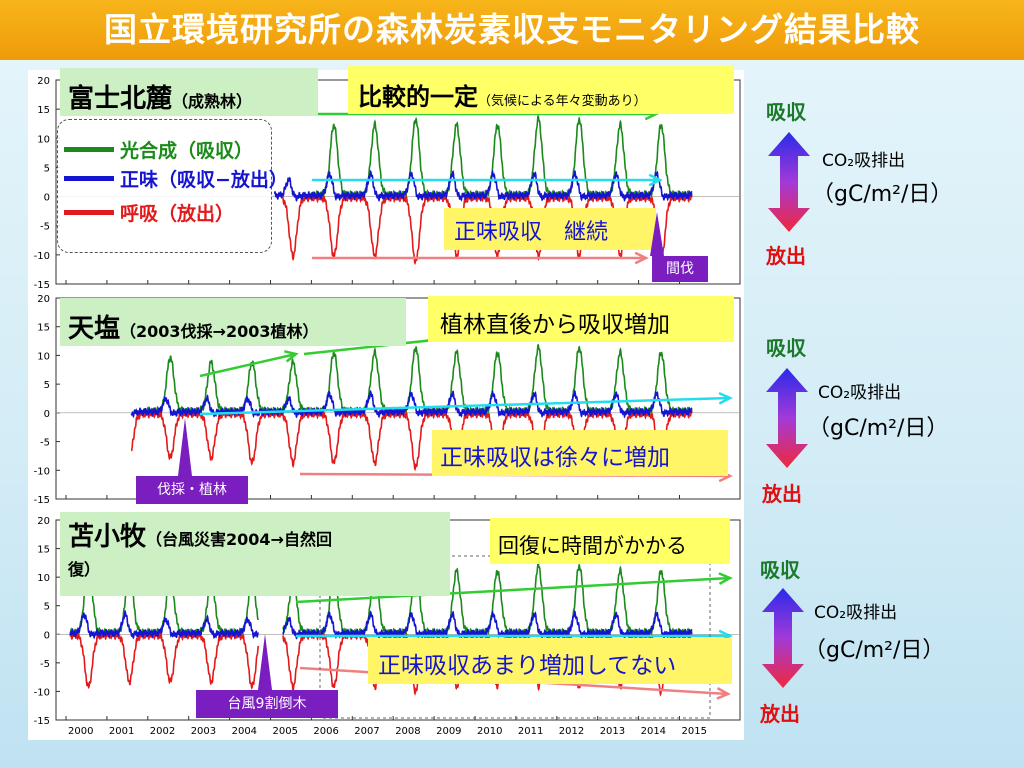 This screenshot has width=1024, height=768. What do you see at coordinates (725, 578) in the screenshot?
I see `p3-trend-photosynthesis-head` at bounding box center [725, 578].